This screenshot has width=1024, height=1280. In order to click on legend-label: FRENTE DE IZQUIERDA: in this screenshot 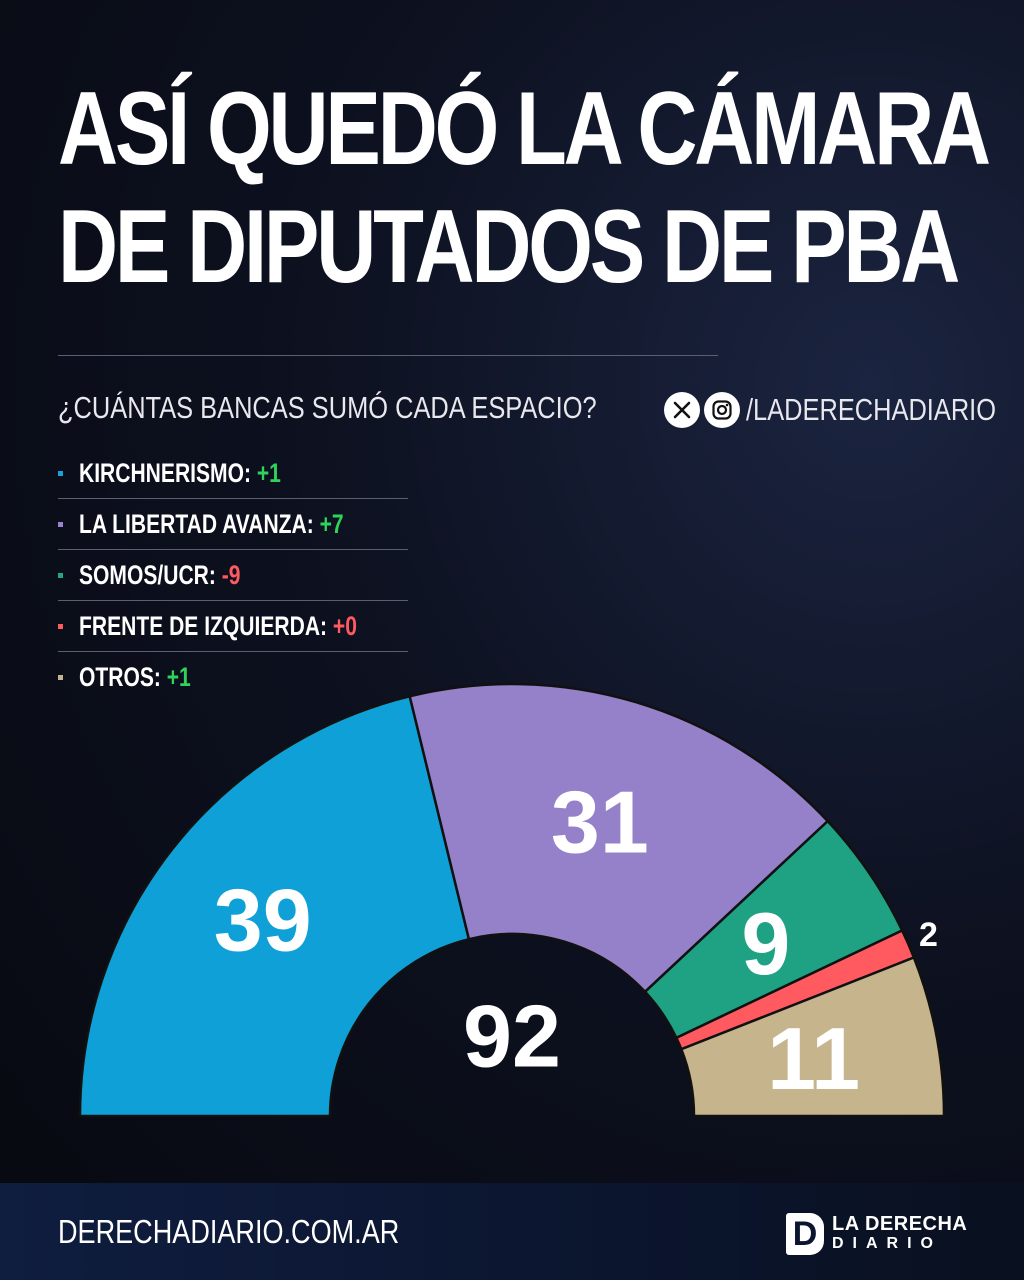, I will do `click(203, 625)`.